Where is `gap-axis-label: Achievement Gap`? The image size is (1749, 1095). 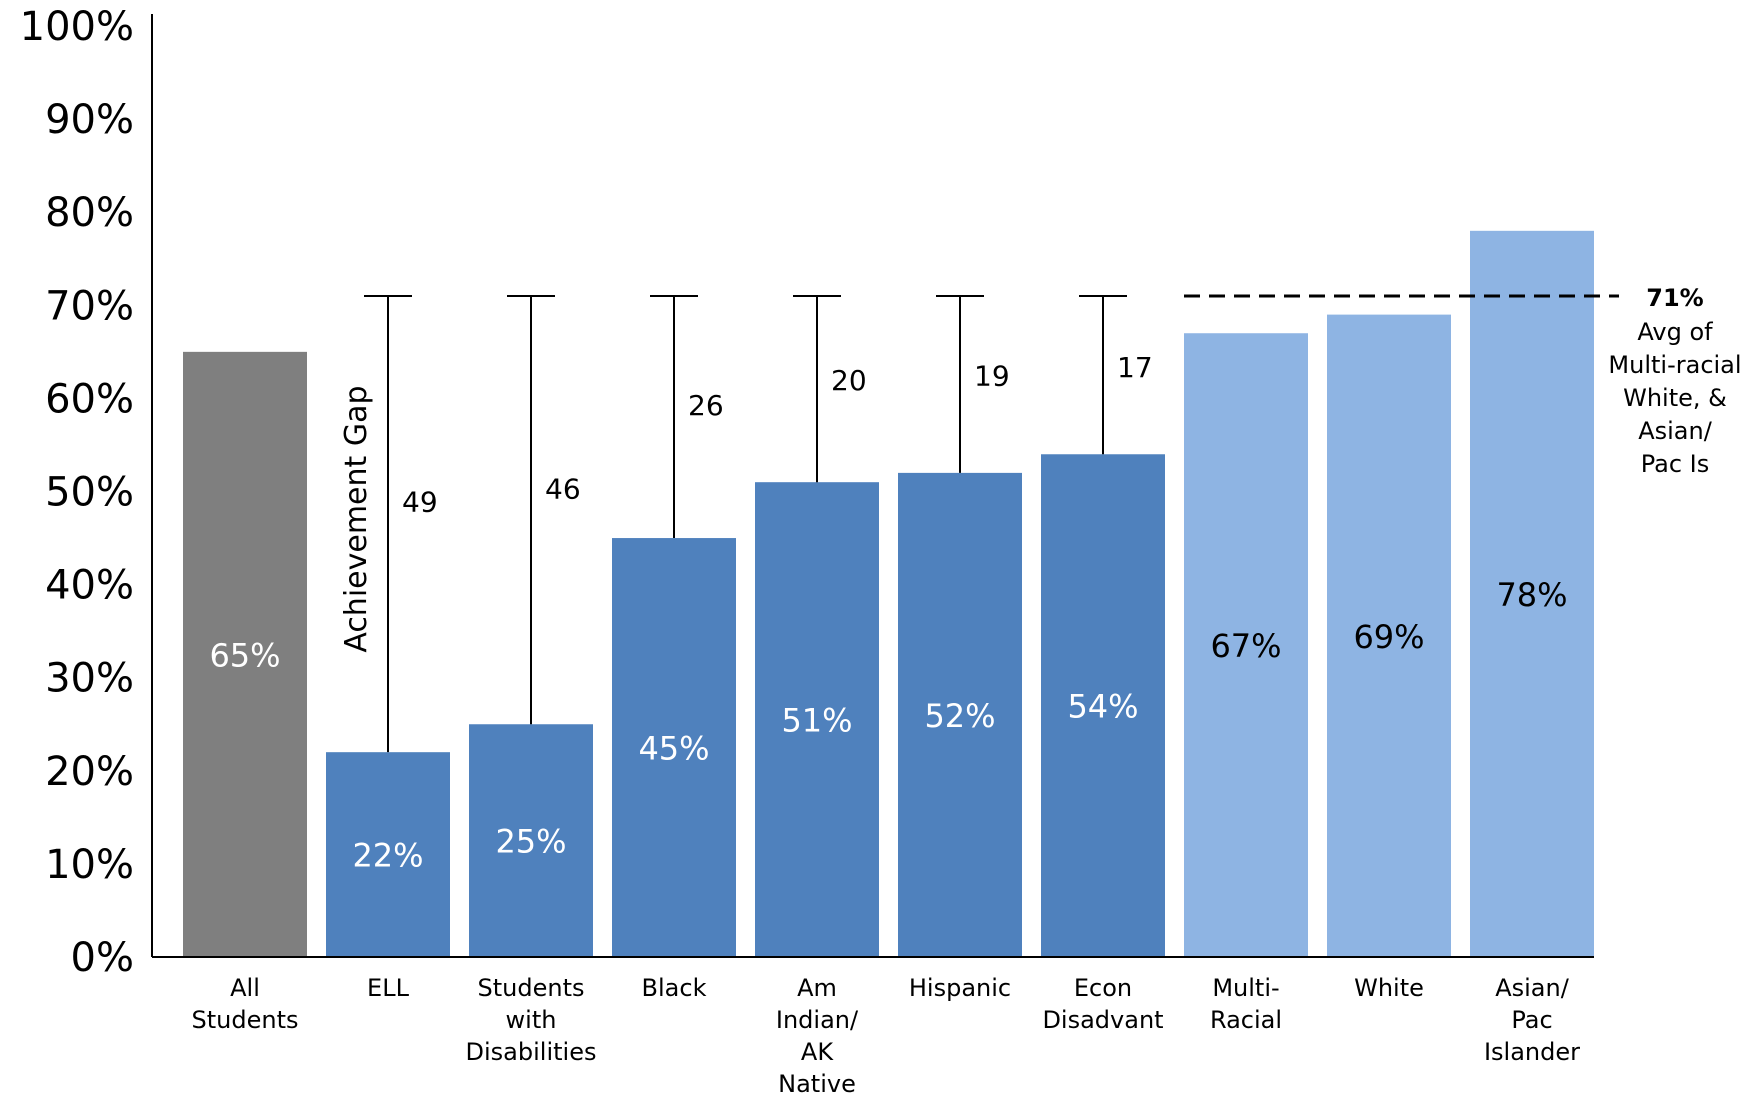
gap-axis-label: Achievement Gap is located at coordinates (356, 518).